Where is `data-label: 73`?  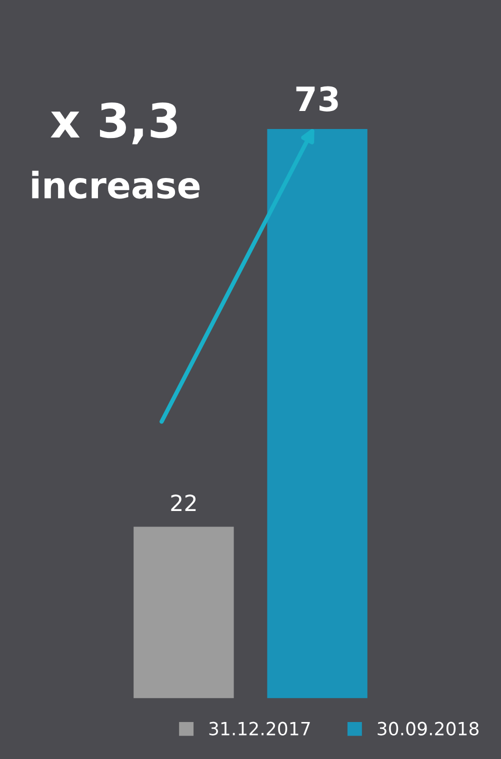
data-label: 73 is located at coordinates (317, 99).